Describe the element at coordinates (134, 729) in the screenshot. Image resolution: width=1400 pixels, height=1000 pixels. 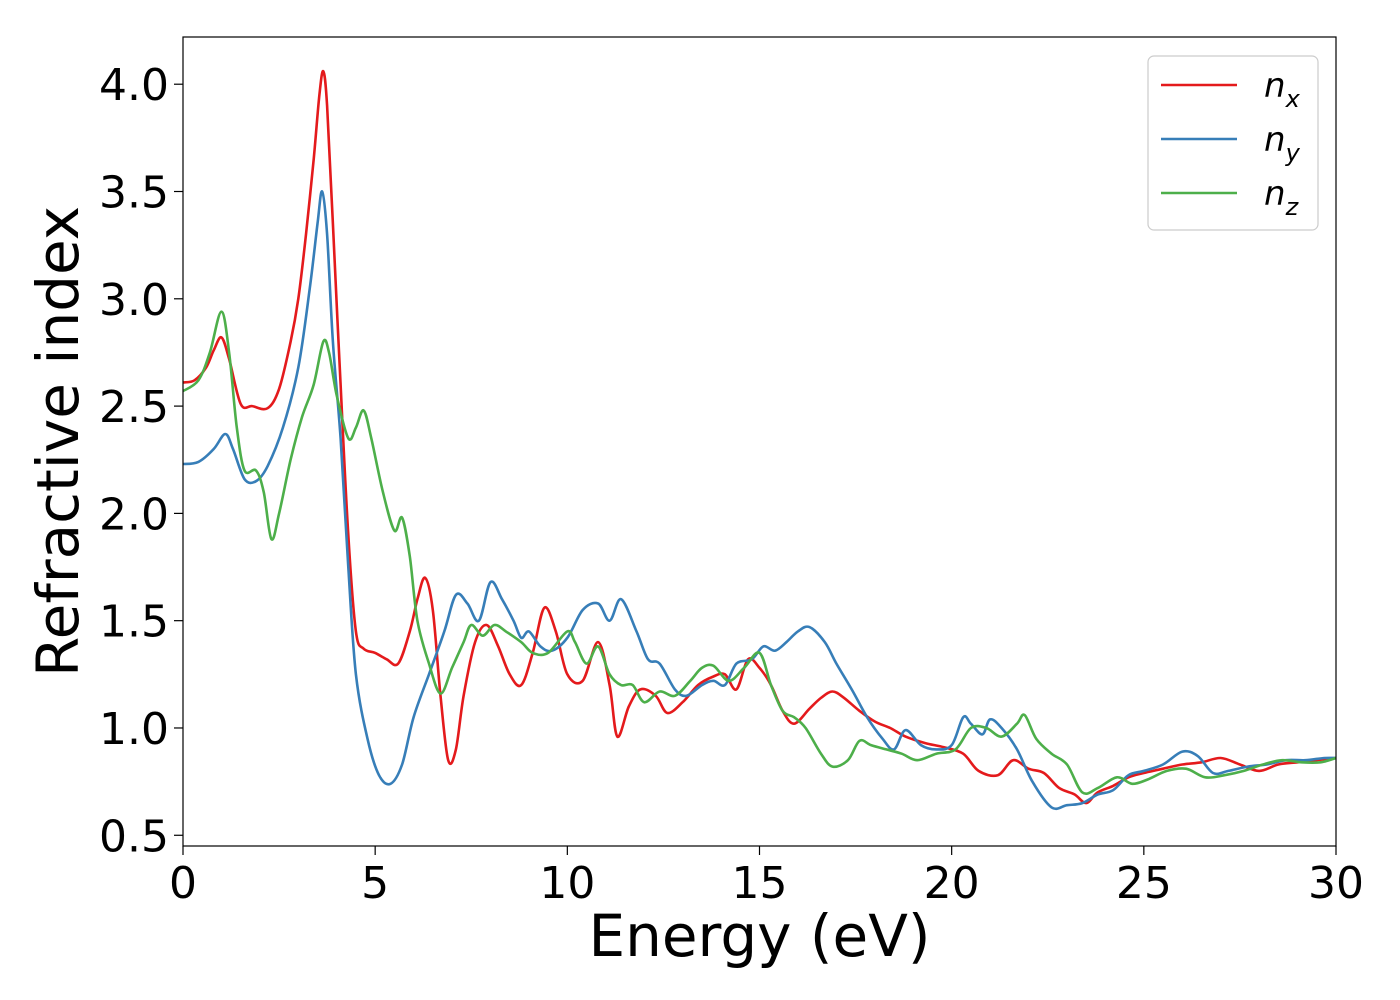
I see `y-tick-label: 1.0` at that location.